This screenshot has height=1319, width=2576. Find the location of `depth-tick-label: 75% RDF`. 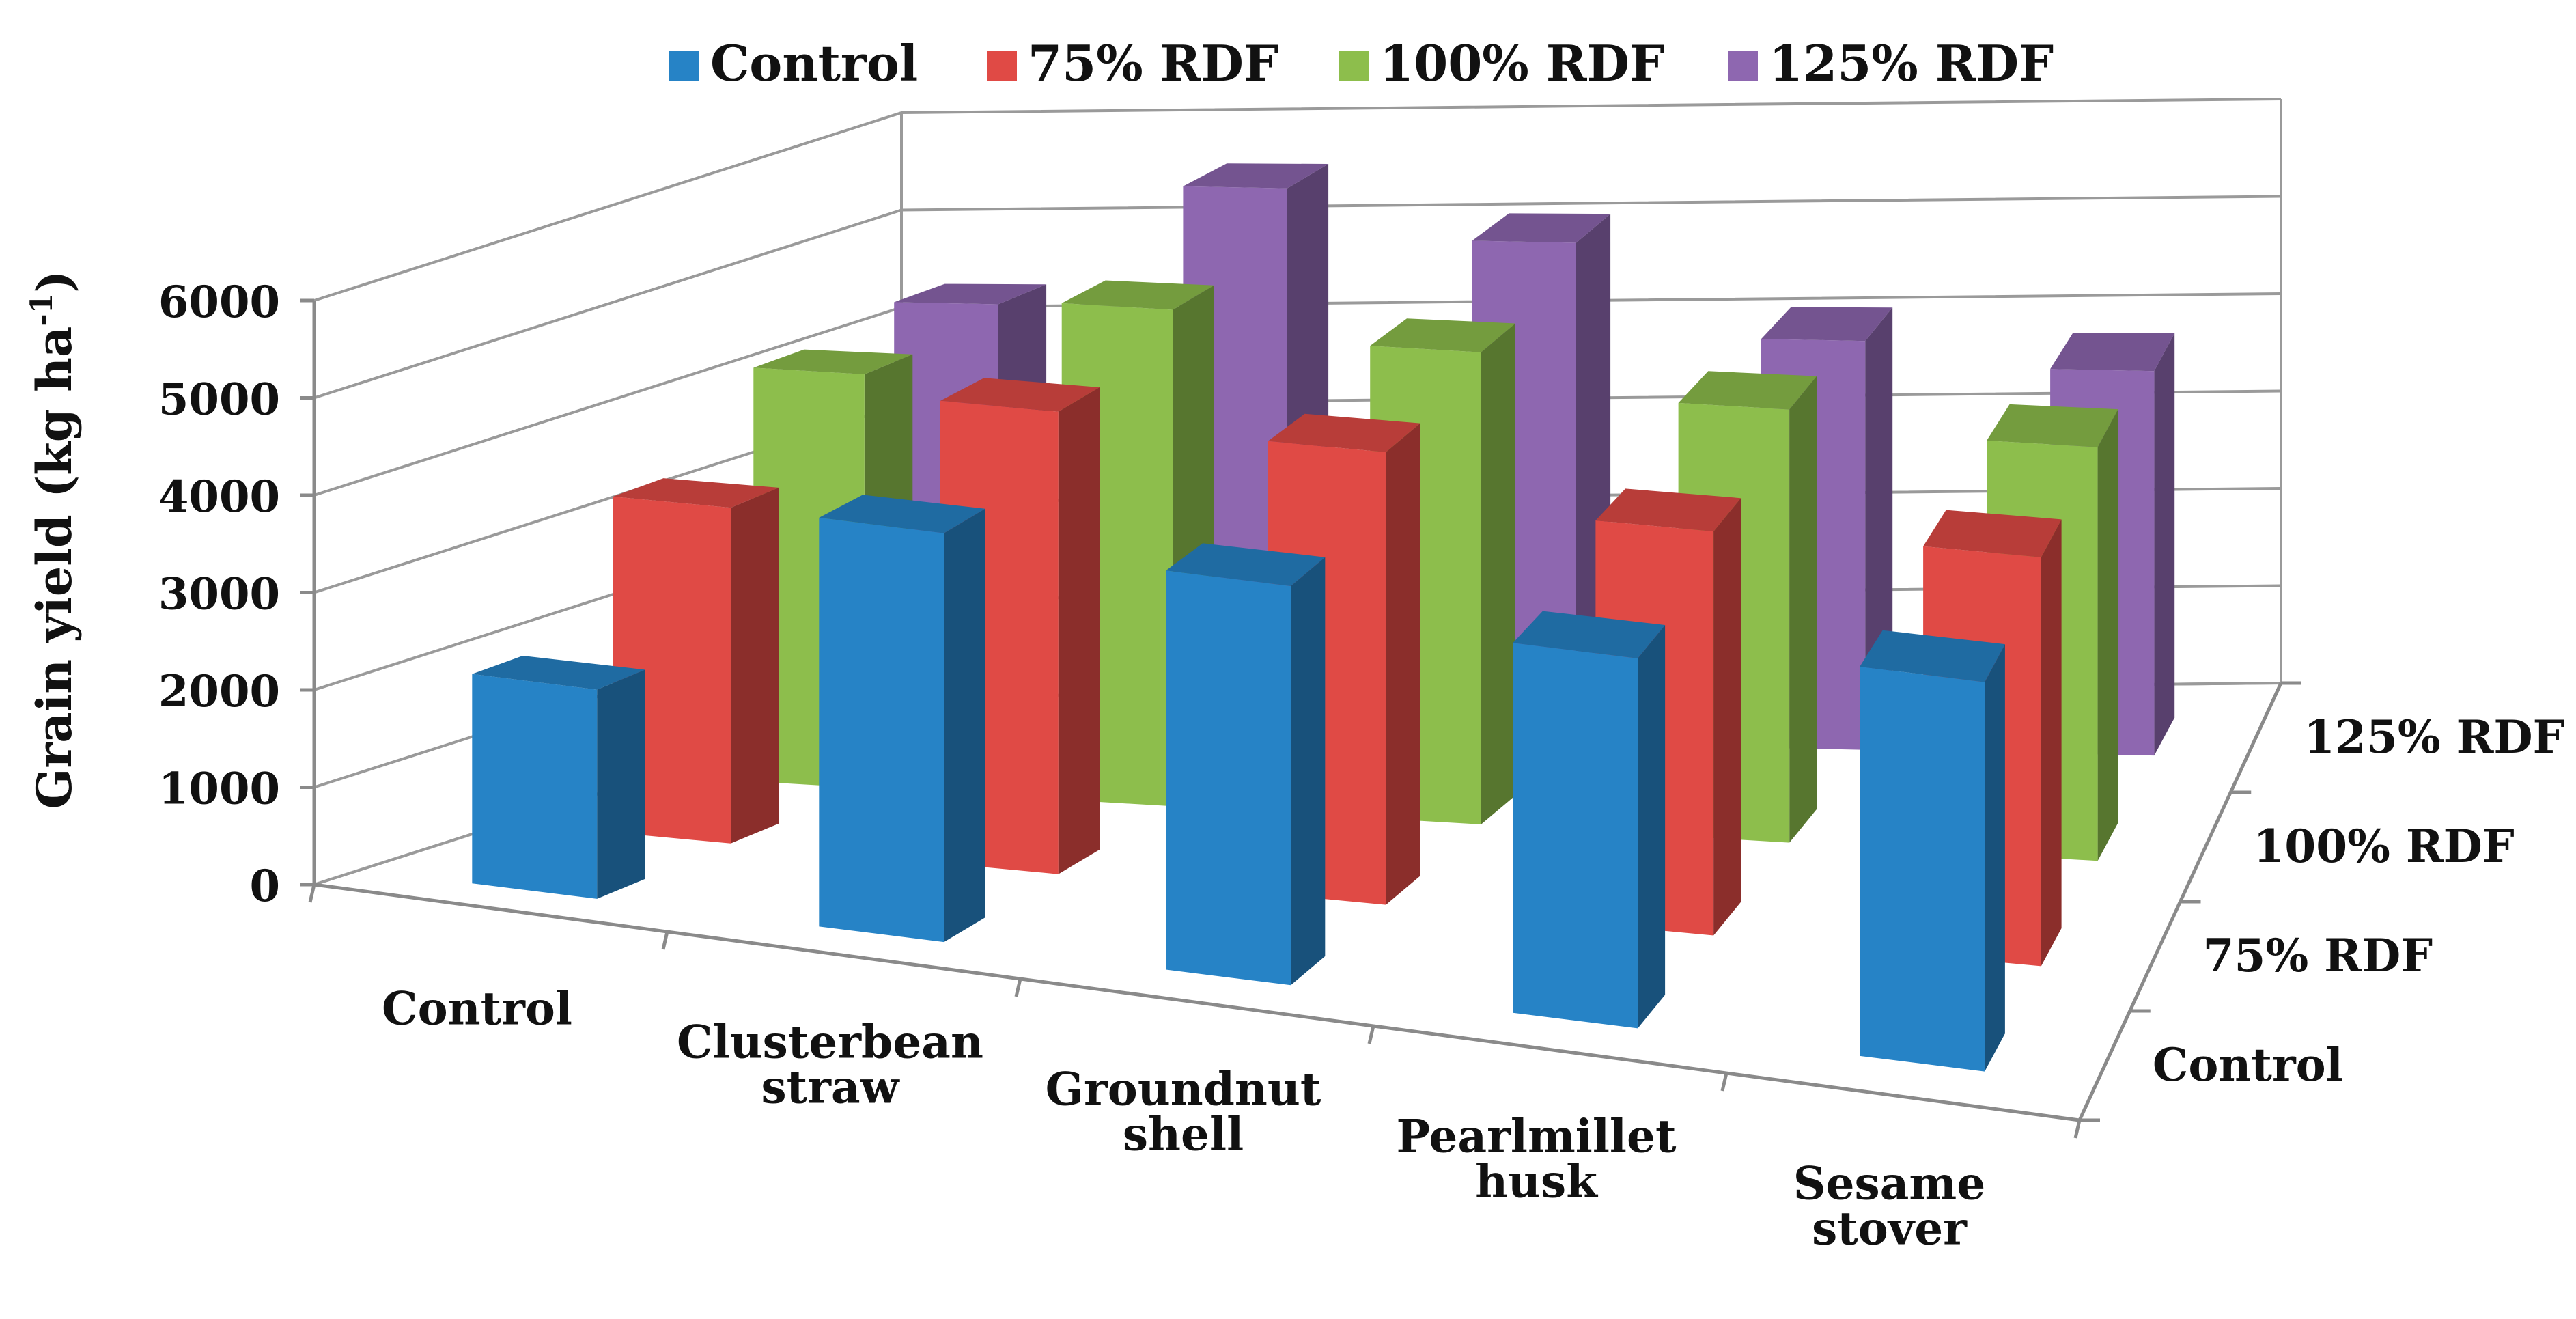

depth-tick-label: 75% RDF is located at coordinates (2318, 955).